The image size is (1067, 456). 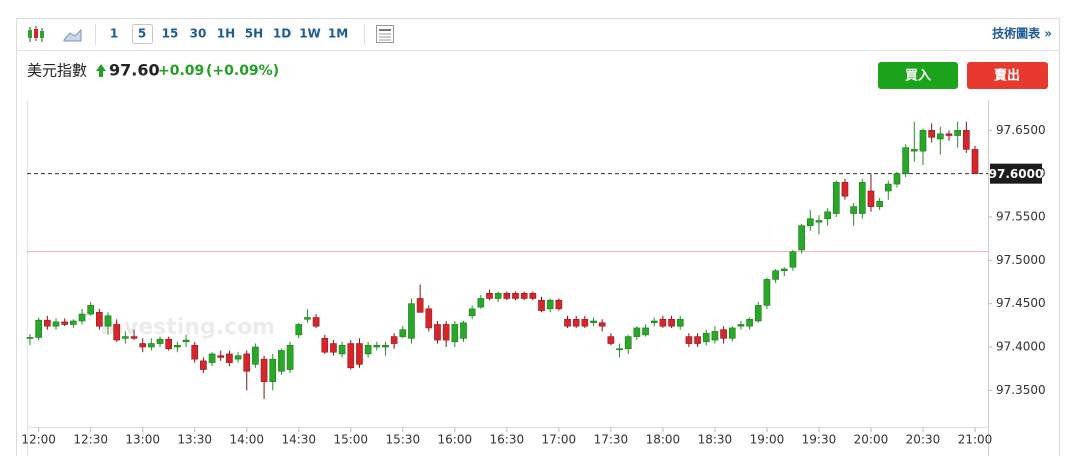 I want to click on sell-label: 賣出, so click(x=1007, y=76).